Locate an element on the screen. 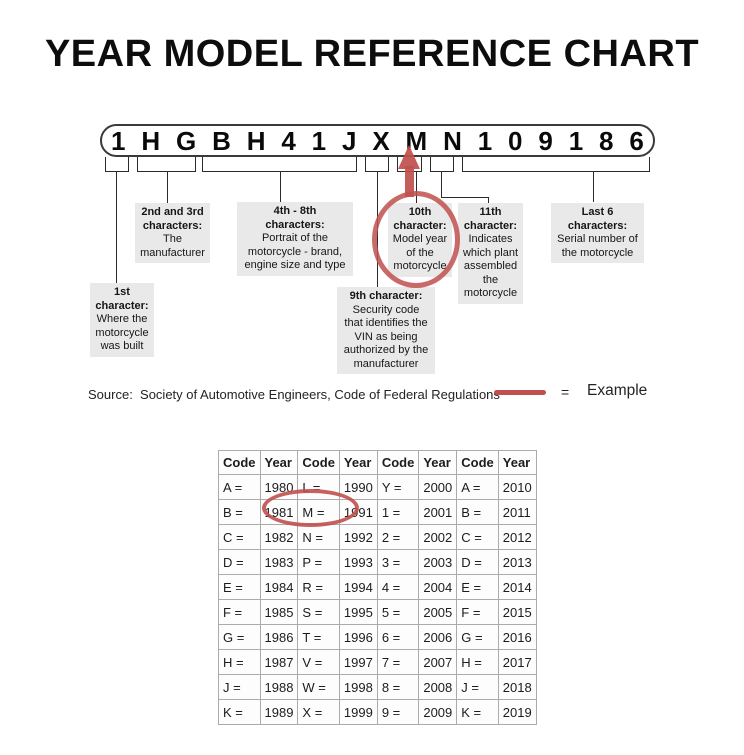 The height and width of the screenshot is (755, 744). code-cell: 3 = is located at coordinates (398, 562).